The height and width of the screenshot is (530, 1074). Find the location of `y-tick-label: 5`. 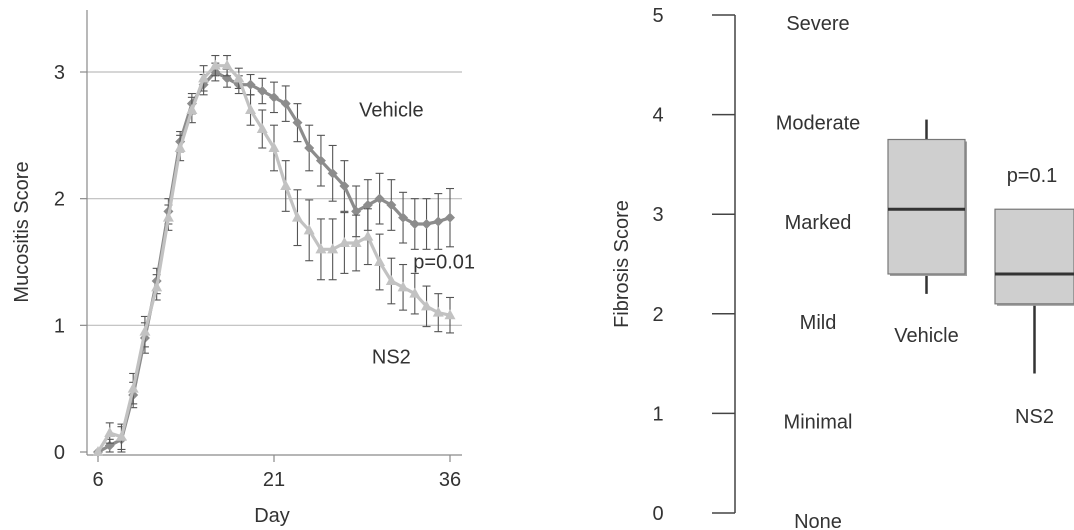

y-tick-label: 5 is located at coordinates (657, 16).